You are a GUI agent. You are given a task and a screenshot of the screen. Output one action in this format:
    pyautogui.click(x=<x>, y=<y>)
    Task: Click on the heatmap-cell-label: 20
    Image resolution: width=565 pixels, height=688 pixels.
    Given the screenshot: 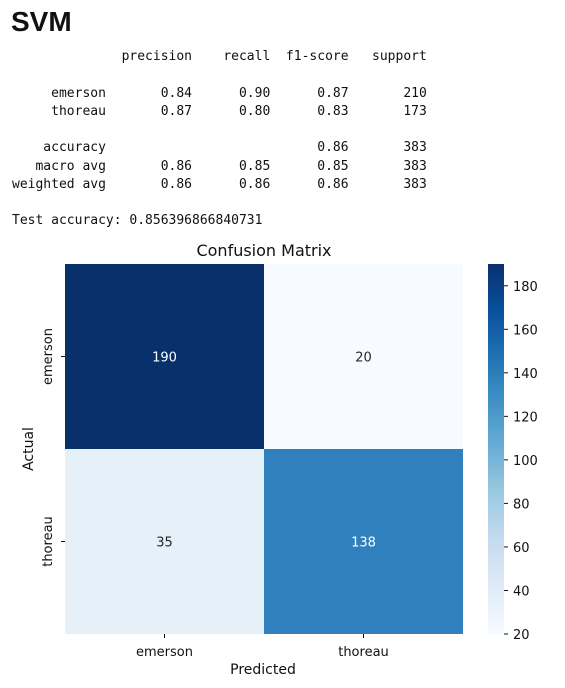 What is the action you would take?
    pyautogui.click(x=363, y=358)
    